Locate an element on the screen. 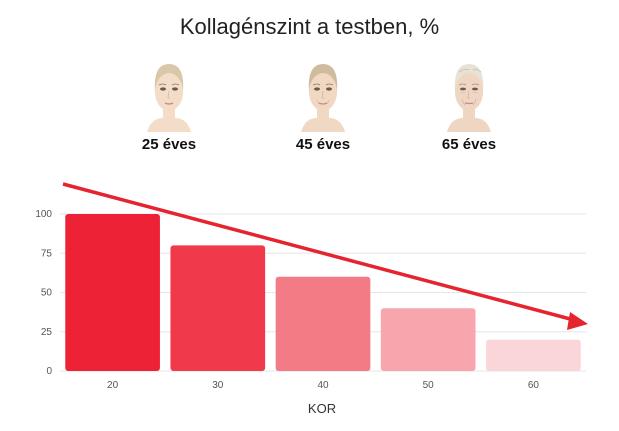  x-axis-ticks: 20 30 40 50 60 is located at coordinates (323, 385).